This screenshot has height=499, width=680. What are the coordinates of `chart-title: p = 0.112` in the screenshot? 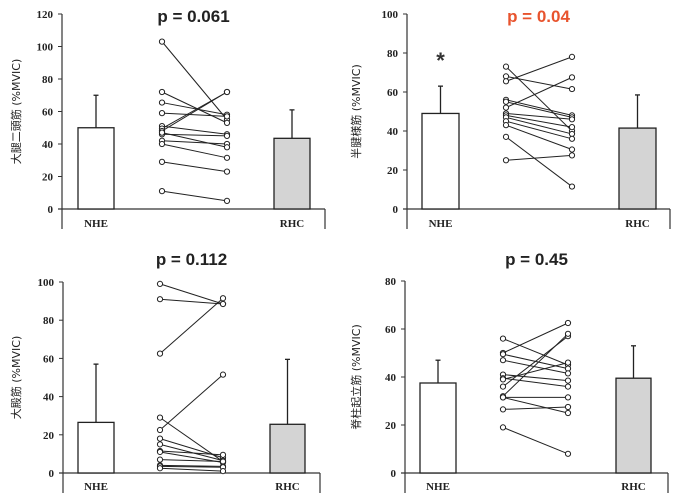 It's located at (191, 259).